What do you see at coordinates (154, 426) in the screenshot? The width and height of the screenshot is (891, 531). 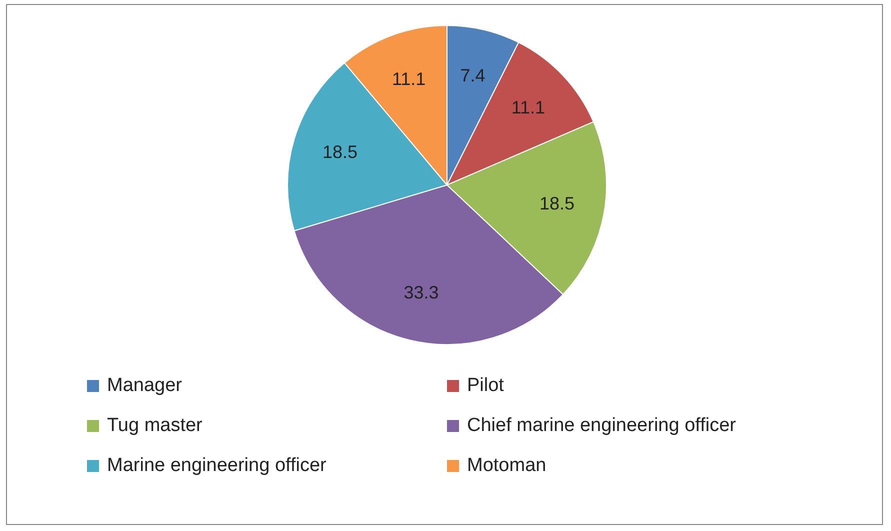 I see `legend-label: Tug master` at bounding box center [154, 426].